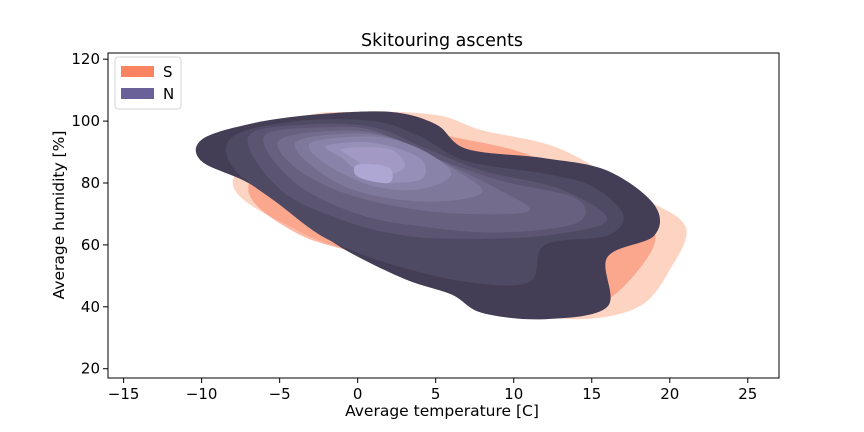  I want to click on x-tick-label: 25, so click(747, 394).